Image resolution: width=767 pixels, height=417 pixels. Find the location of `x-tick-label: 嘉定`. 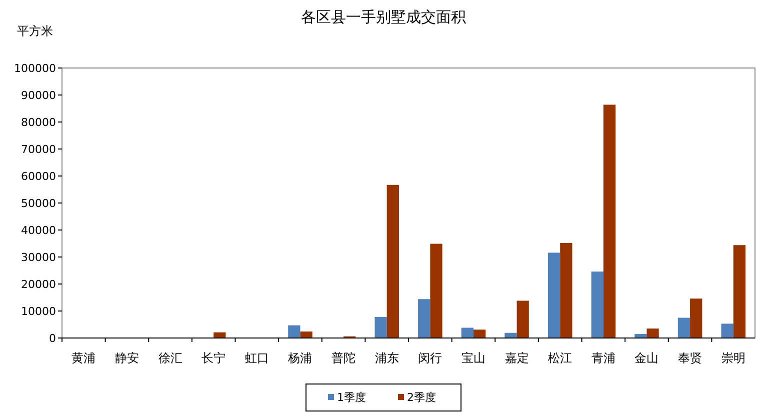

x-tick-label: 嘉定 is located at coordinates (516, 358).